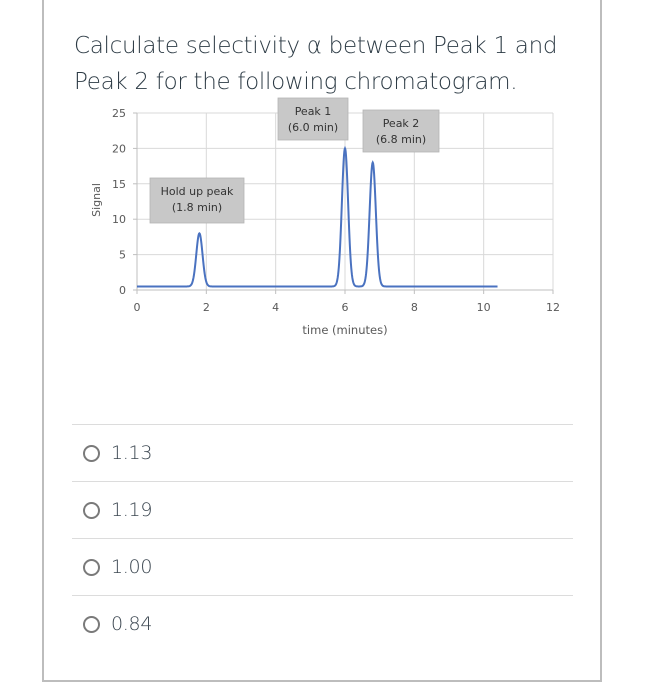 Image resolution: width=648 pixels, height=700 pixels. Describe the element at coordinates (322, 566) in the screenshot. I see `answer-option-3: 1.00` at that location.